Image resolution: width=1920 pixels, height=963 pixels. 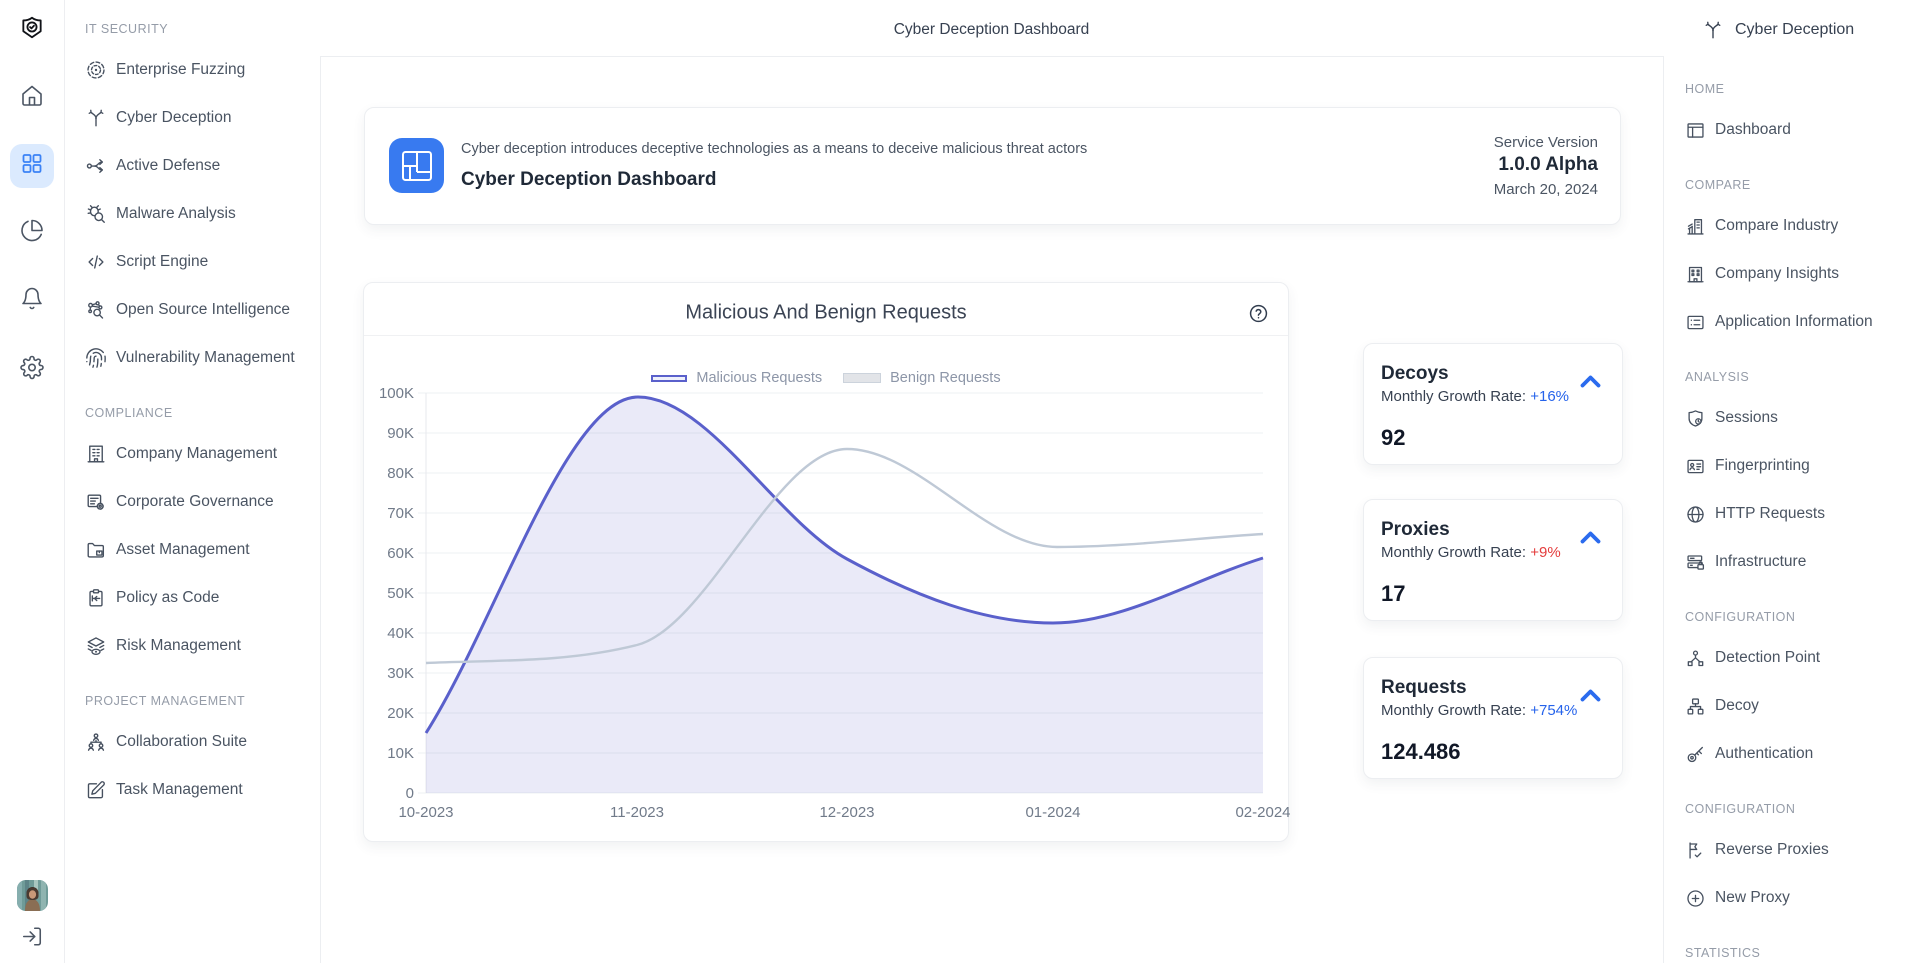 What do you see at coordinates (400, 753) in the screenshot?
I see `svg-text: 10K` at bounding box center [400, 753].